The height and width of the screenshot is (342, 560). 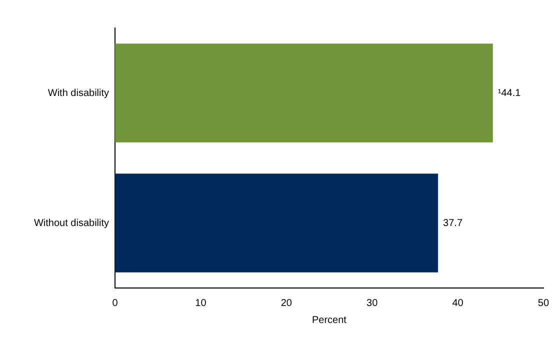 I want to click on x-tick-label: 0, so click(x=115, y=303).